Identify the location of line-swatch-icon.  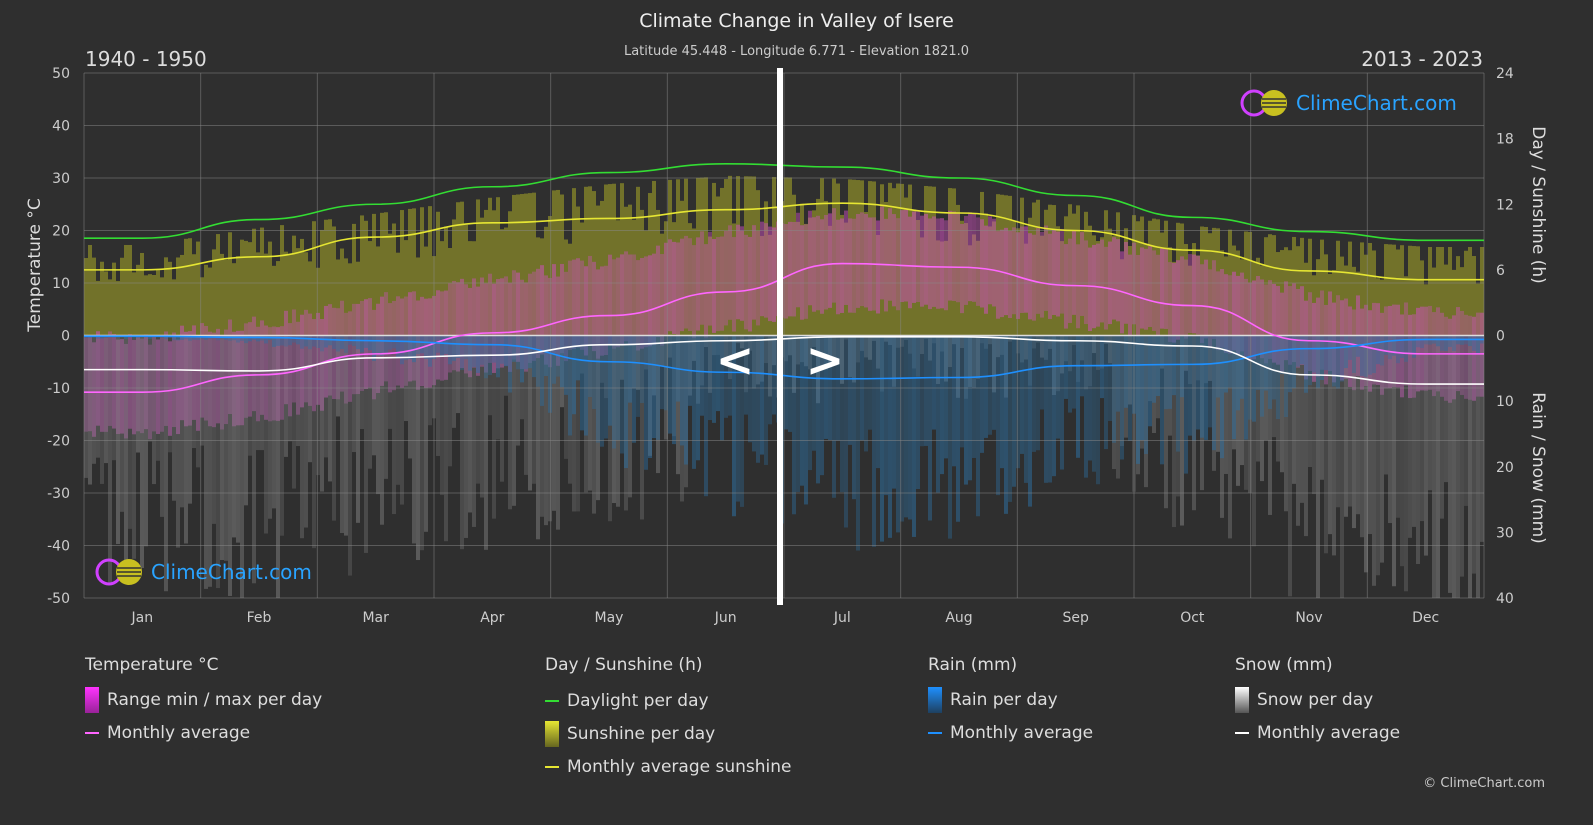
(92, 733).